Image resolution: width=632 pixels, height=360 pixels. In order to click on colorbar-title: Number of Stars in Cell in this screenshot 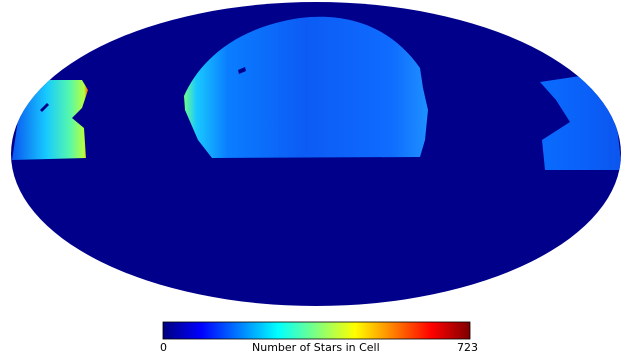, I will do `click(316, 347)`.